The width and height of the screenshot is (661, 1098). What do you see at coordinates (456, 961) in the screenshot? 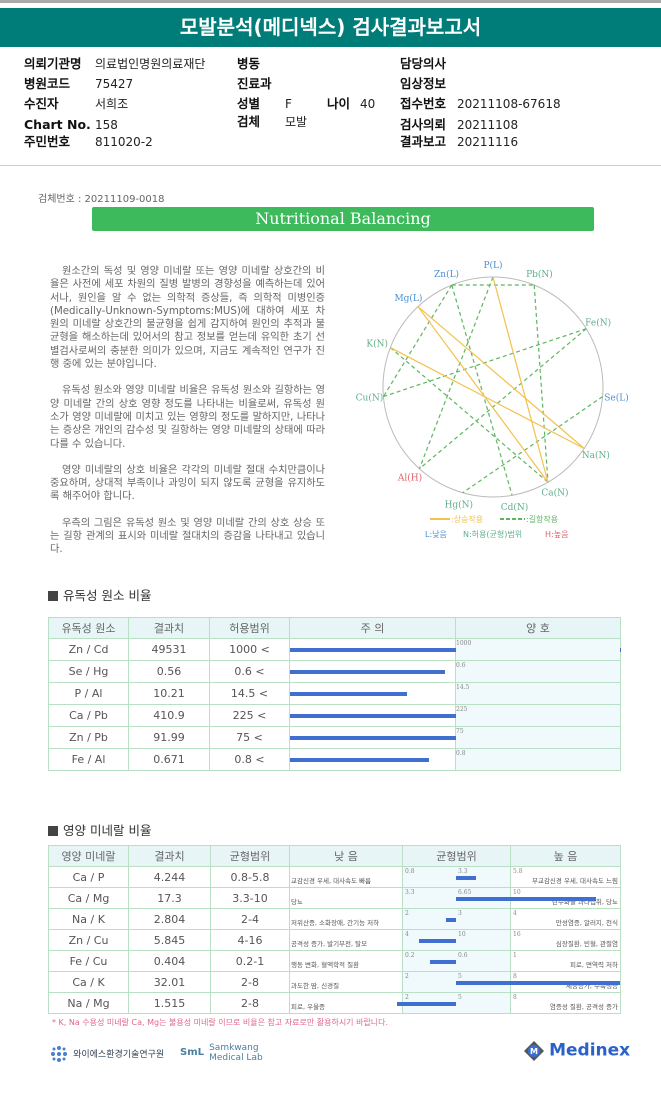
I see `balance-cell: 0.2 0.6` at bounding box center [456, 961].